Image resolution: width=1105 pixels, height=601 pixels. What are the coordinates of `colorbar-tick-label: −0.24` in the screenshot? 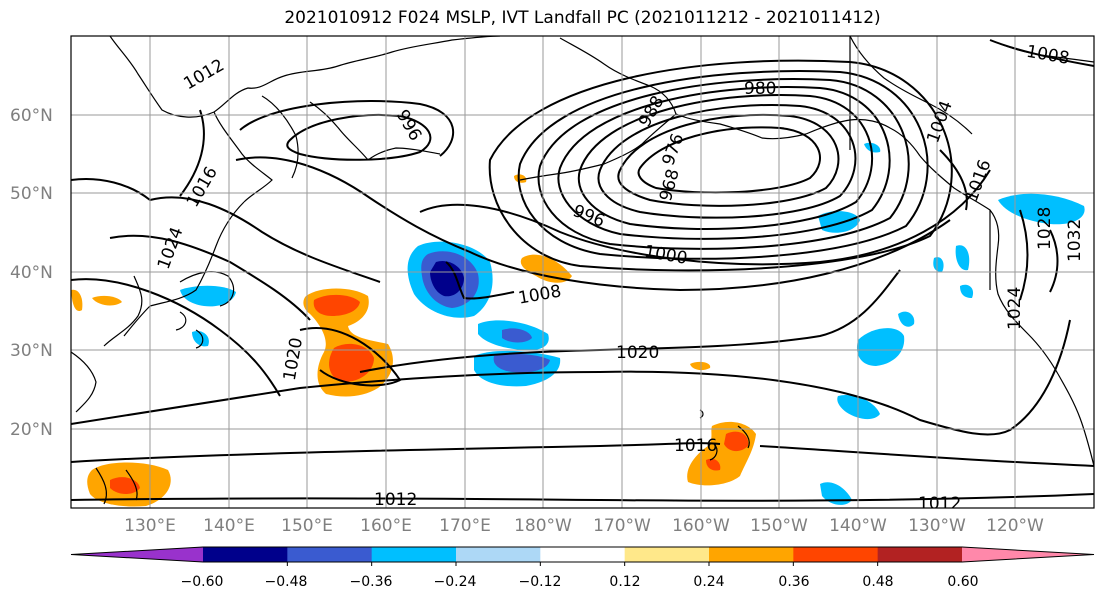 It's located at (455, 582).